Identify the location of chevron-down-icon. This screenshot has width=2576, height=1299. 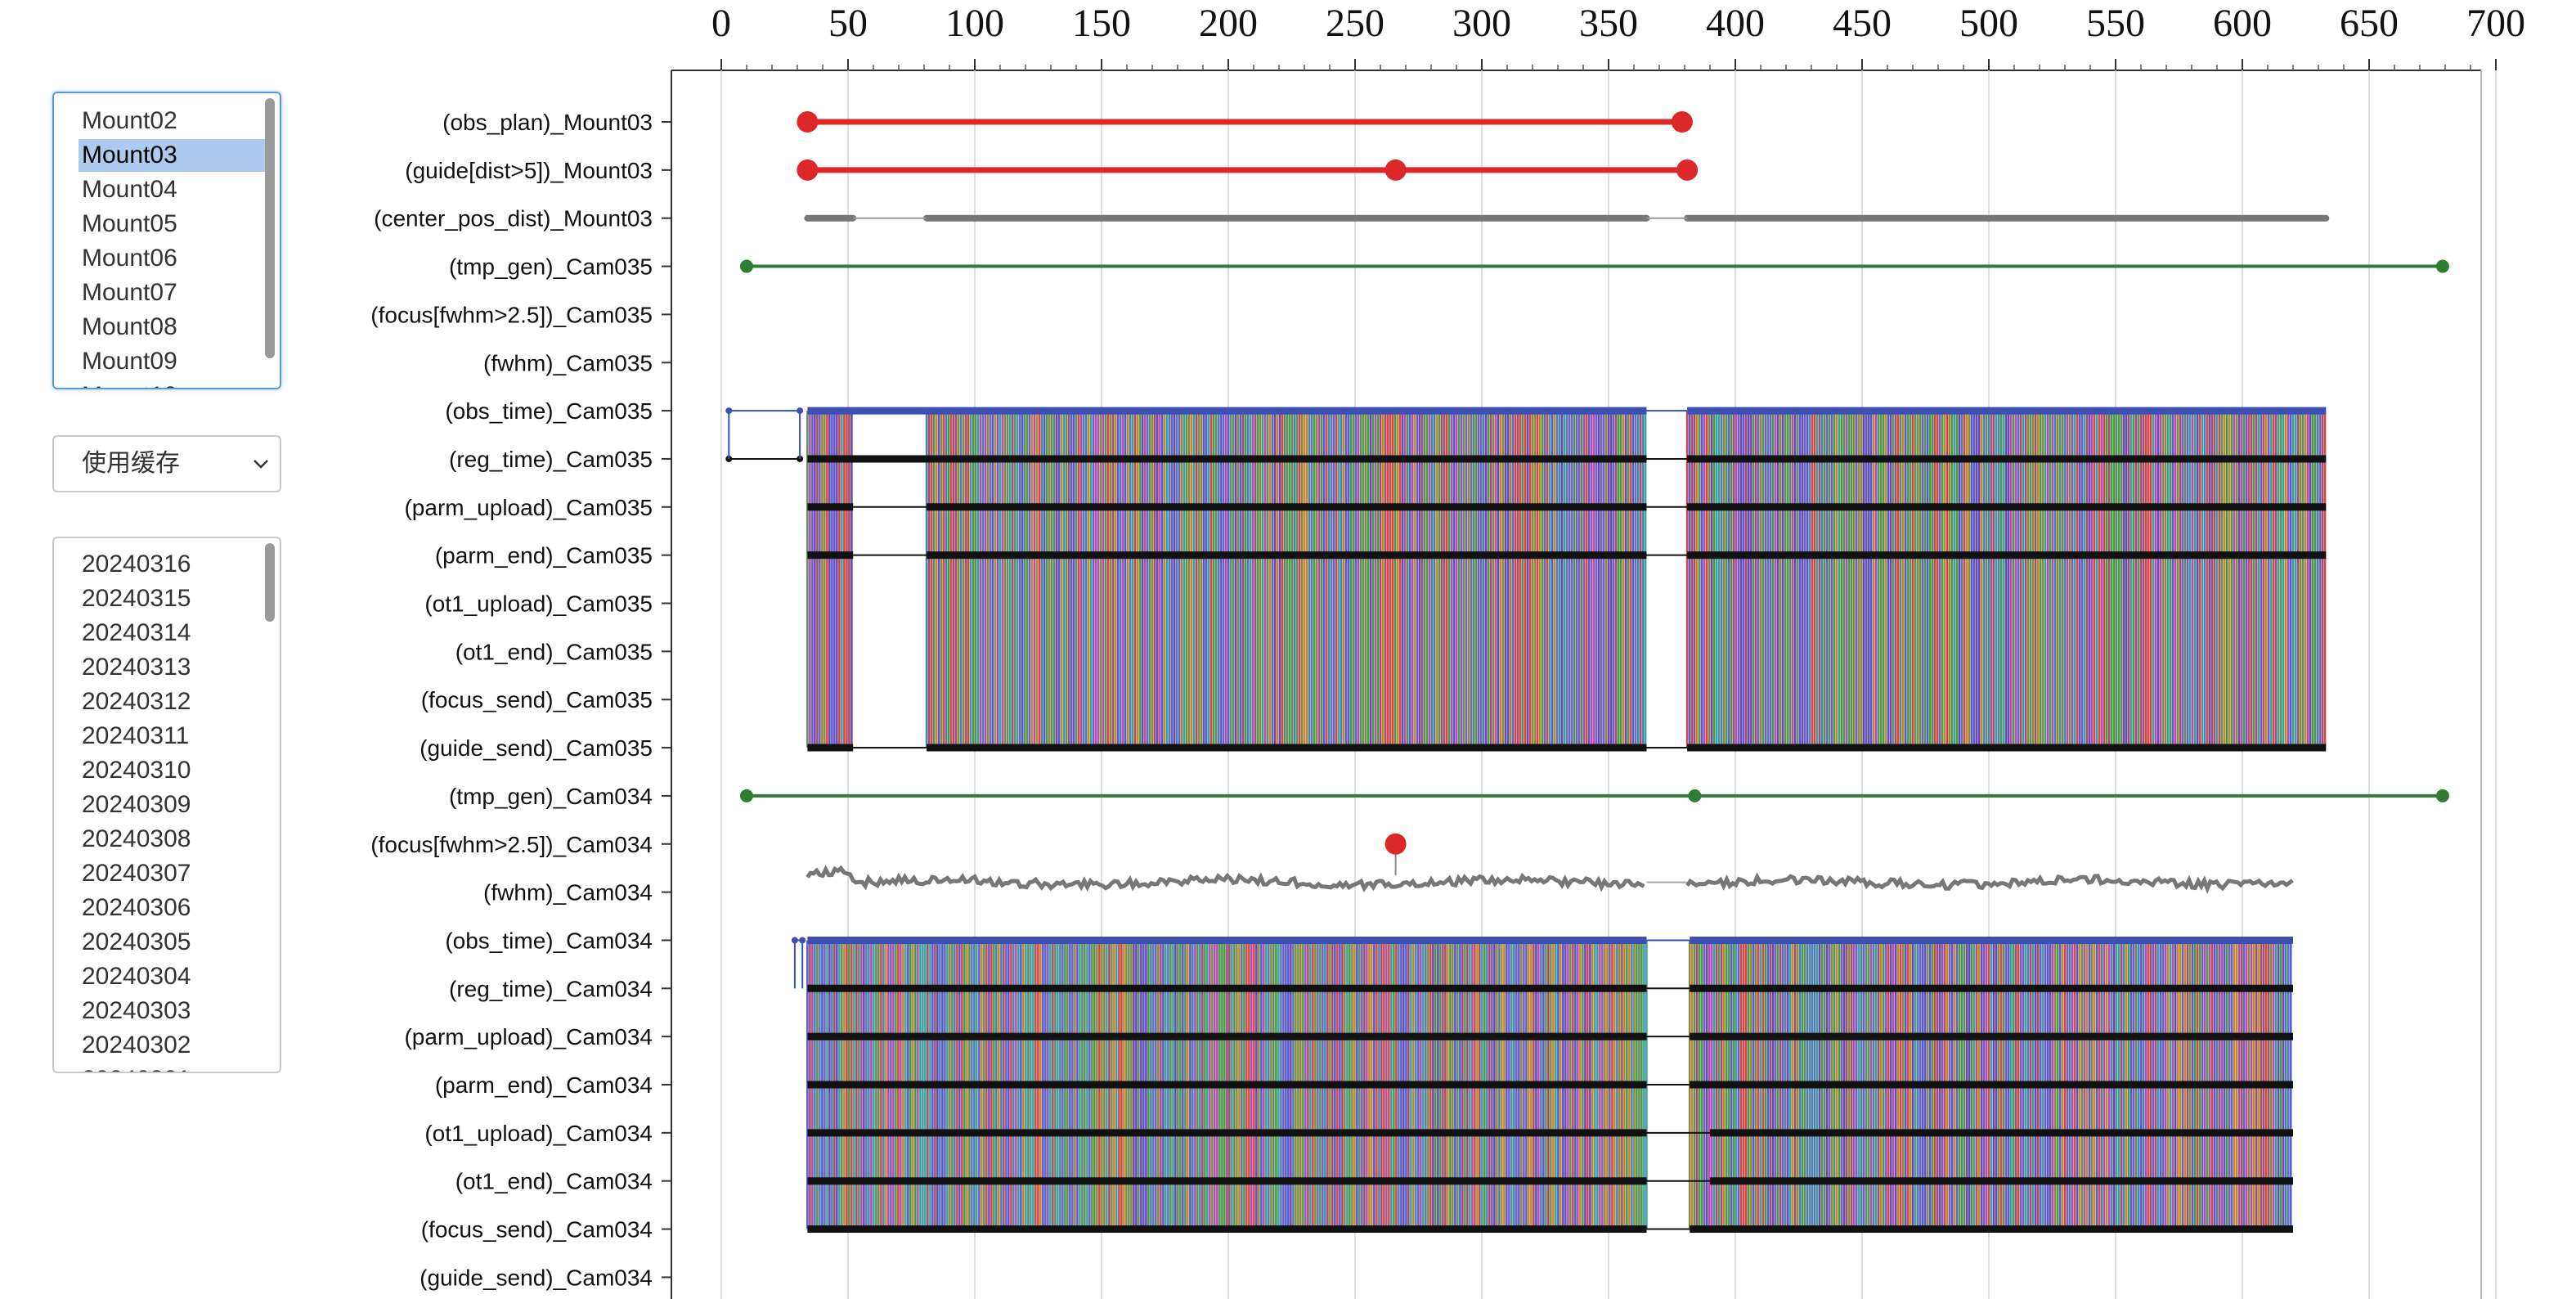
(261, 464).